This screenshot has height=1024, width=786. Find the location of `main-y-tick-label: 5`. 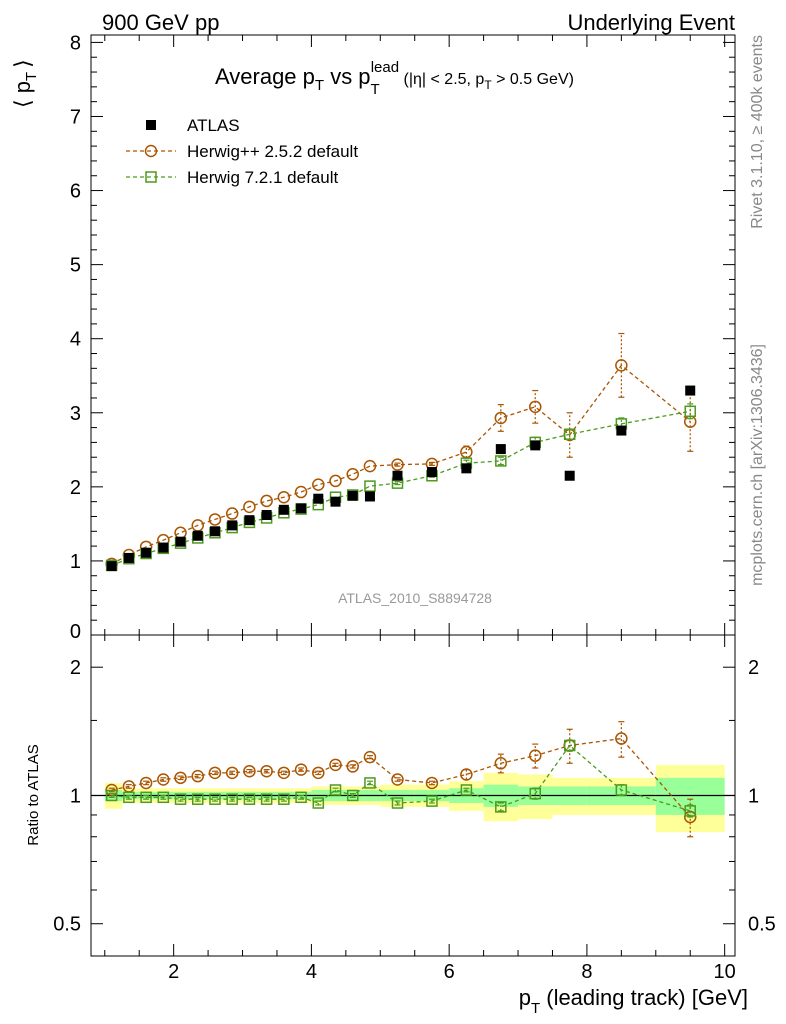

main-y-tick-label: 5 is located at coordinates (75, 266).